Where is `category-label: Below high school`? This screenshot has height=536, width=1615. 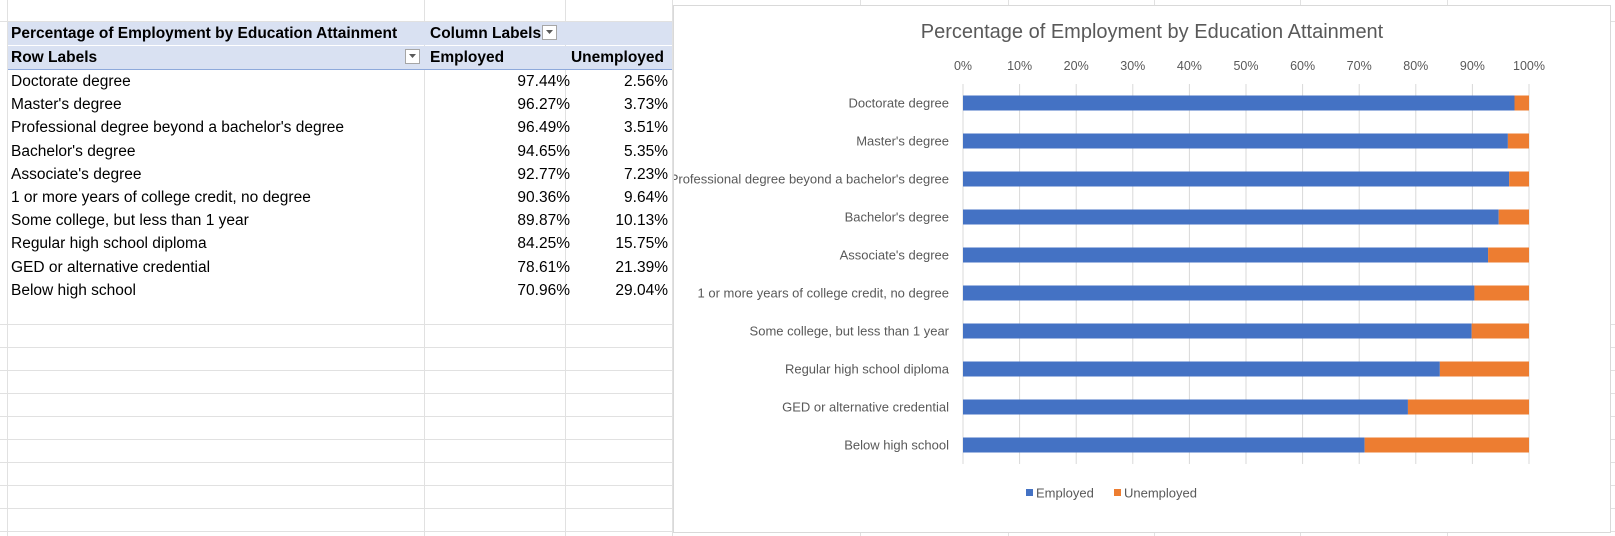 category-label: Below high school is located at coordinates (896, 445).